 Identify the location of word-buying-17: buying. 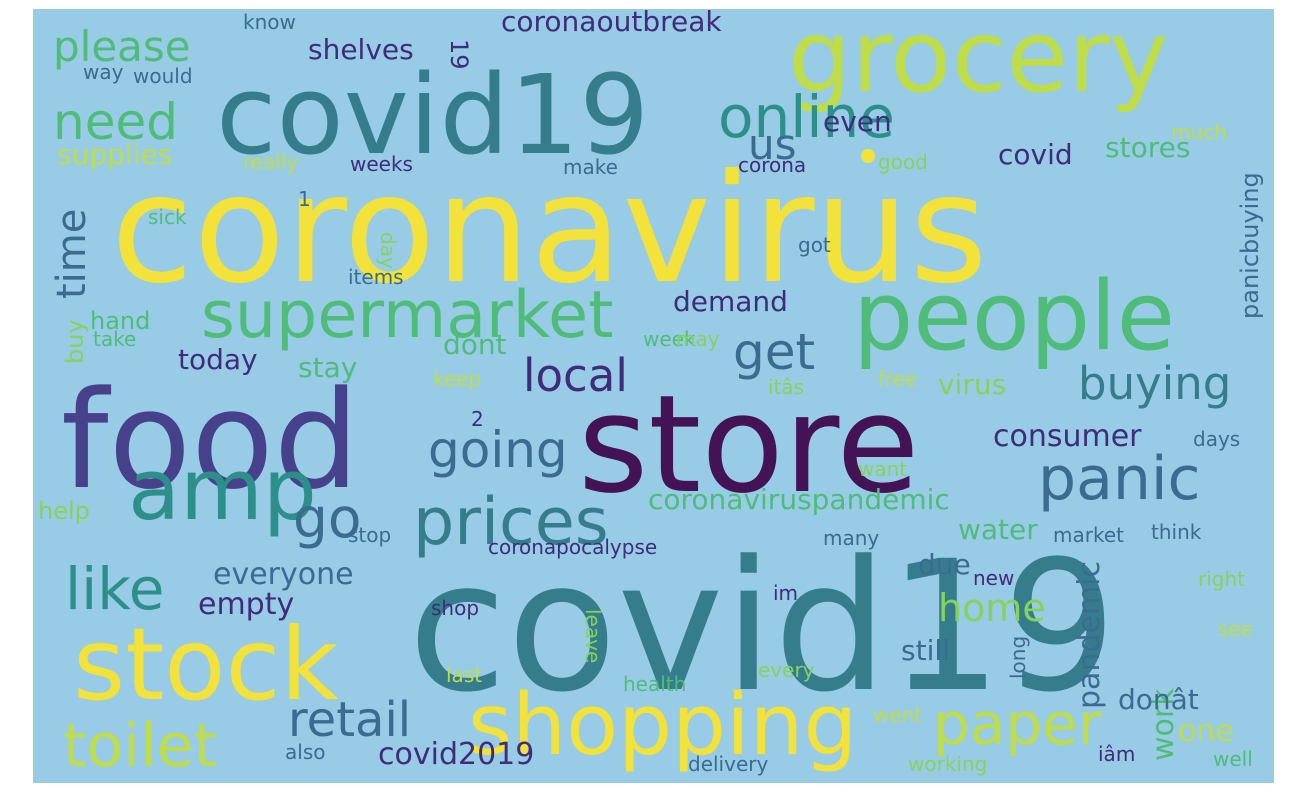
(1154, 383).